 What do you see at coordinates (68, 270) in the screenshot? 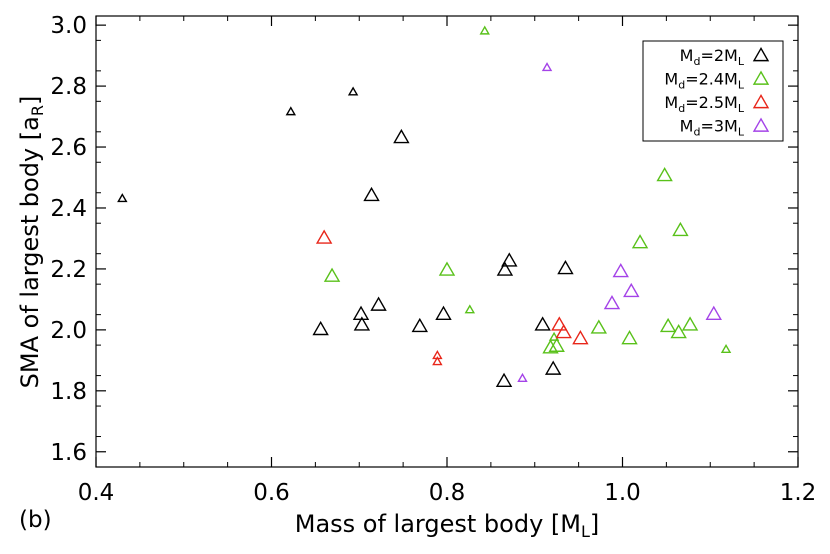
I see `y-tick-label: 2.2` at bounding box center [68, 270].